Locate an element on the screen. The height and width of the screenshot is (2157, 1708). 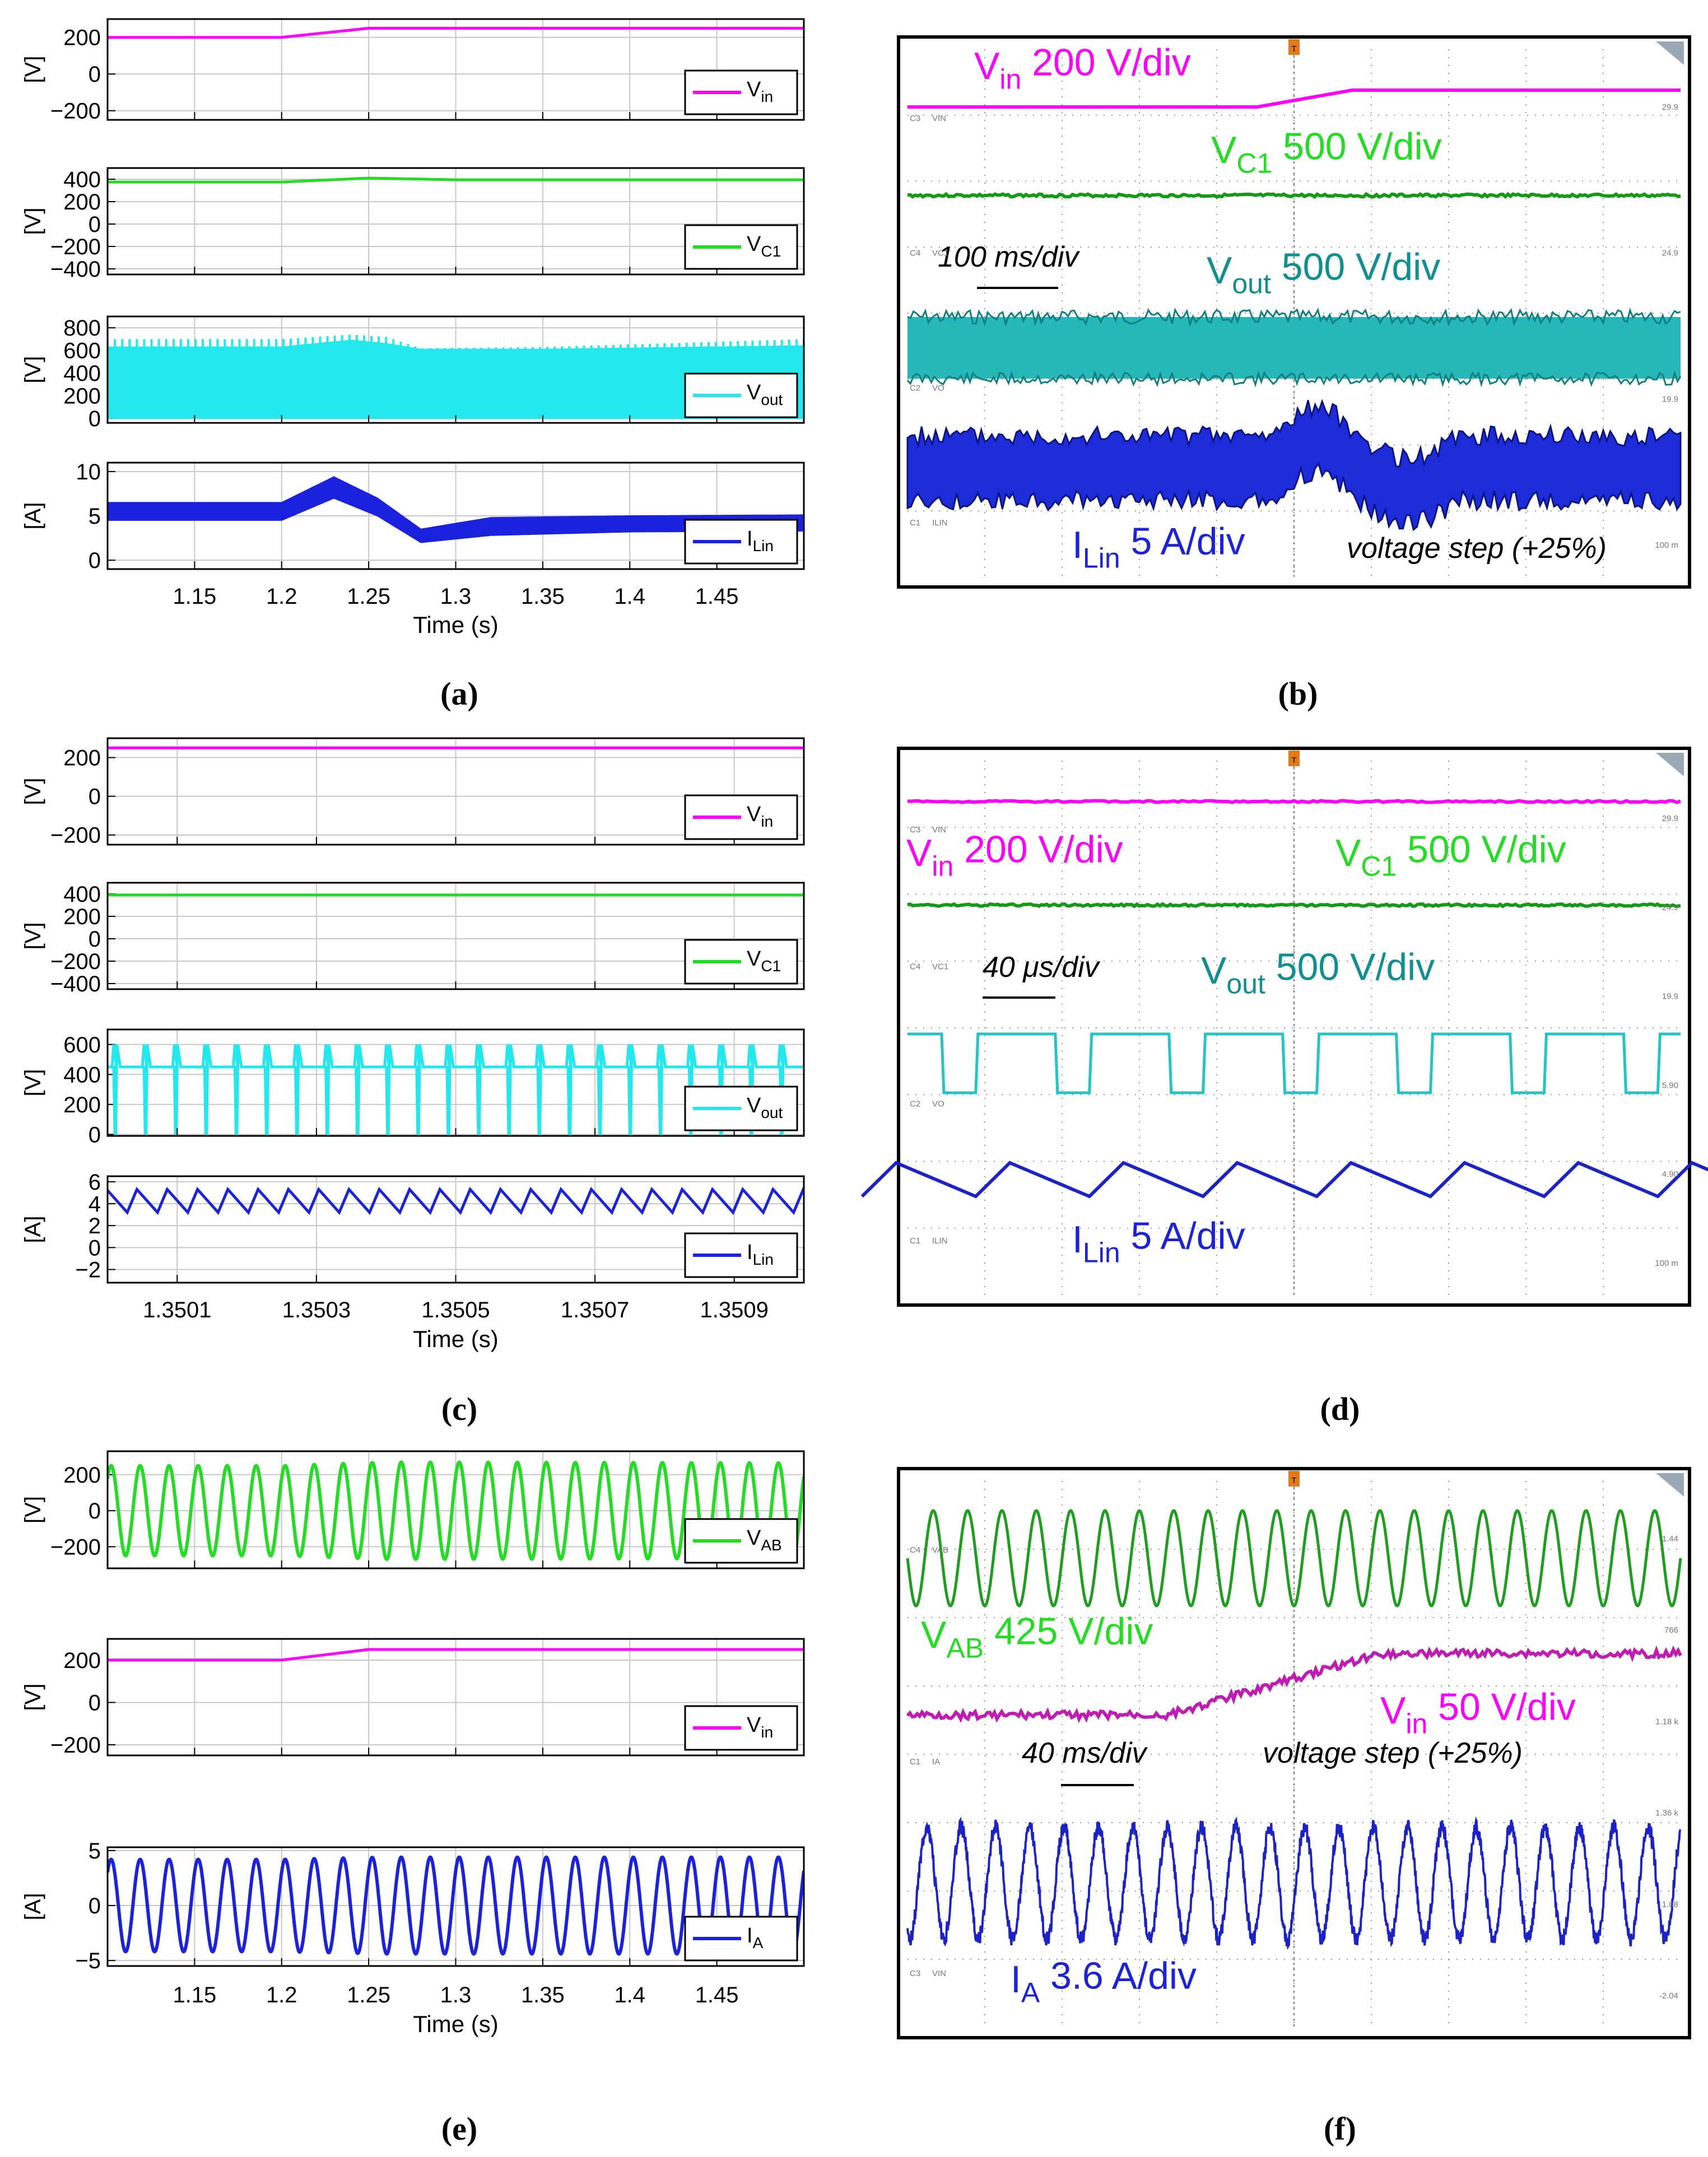
legend-c-c1: VC1 is located at coordinates (741, 962).